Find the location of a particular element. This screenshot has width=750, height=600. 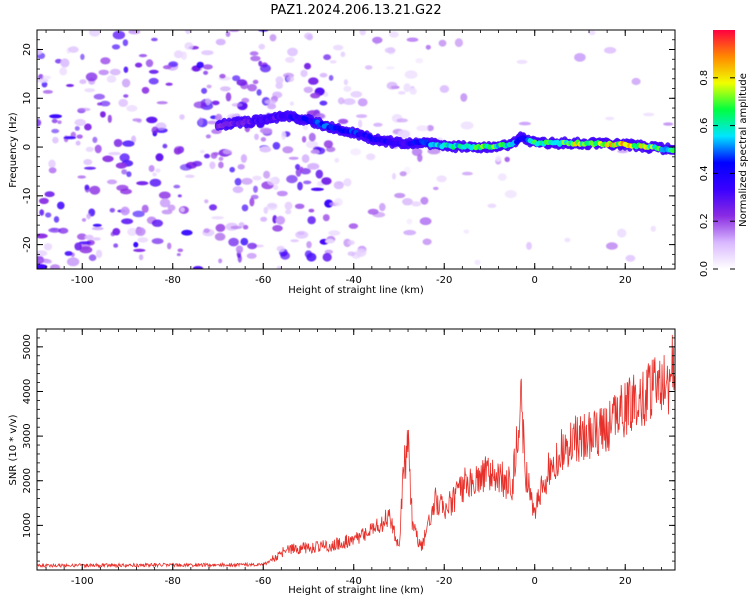

x-tick-label: -100 is located at coordinates (82, 581).